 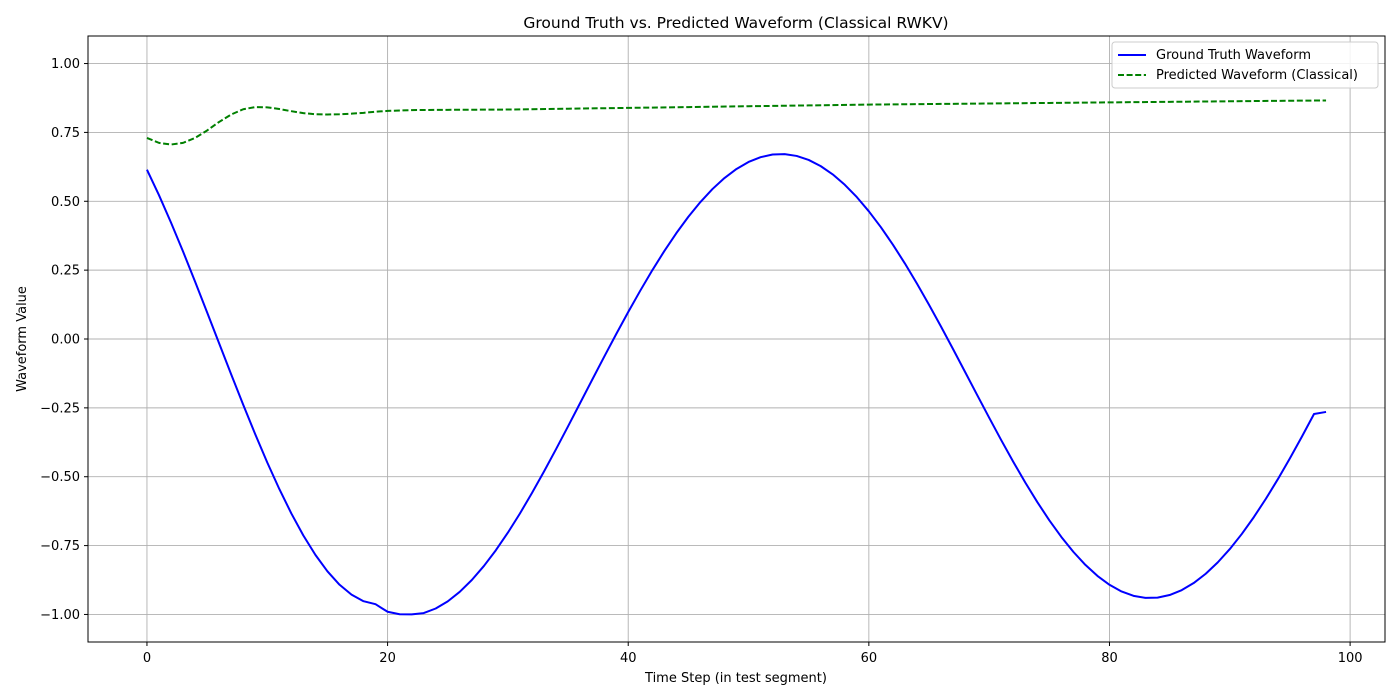 I want to click on y-tick-label: −1.00, so click(x=60, y=615).